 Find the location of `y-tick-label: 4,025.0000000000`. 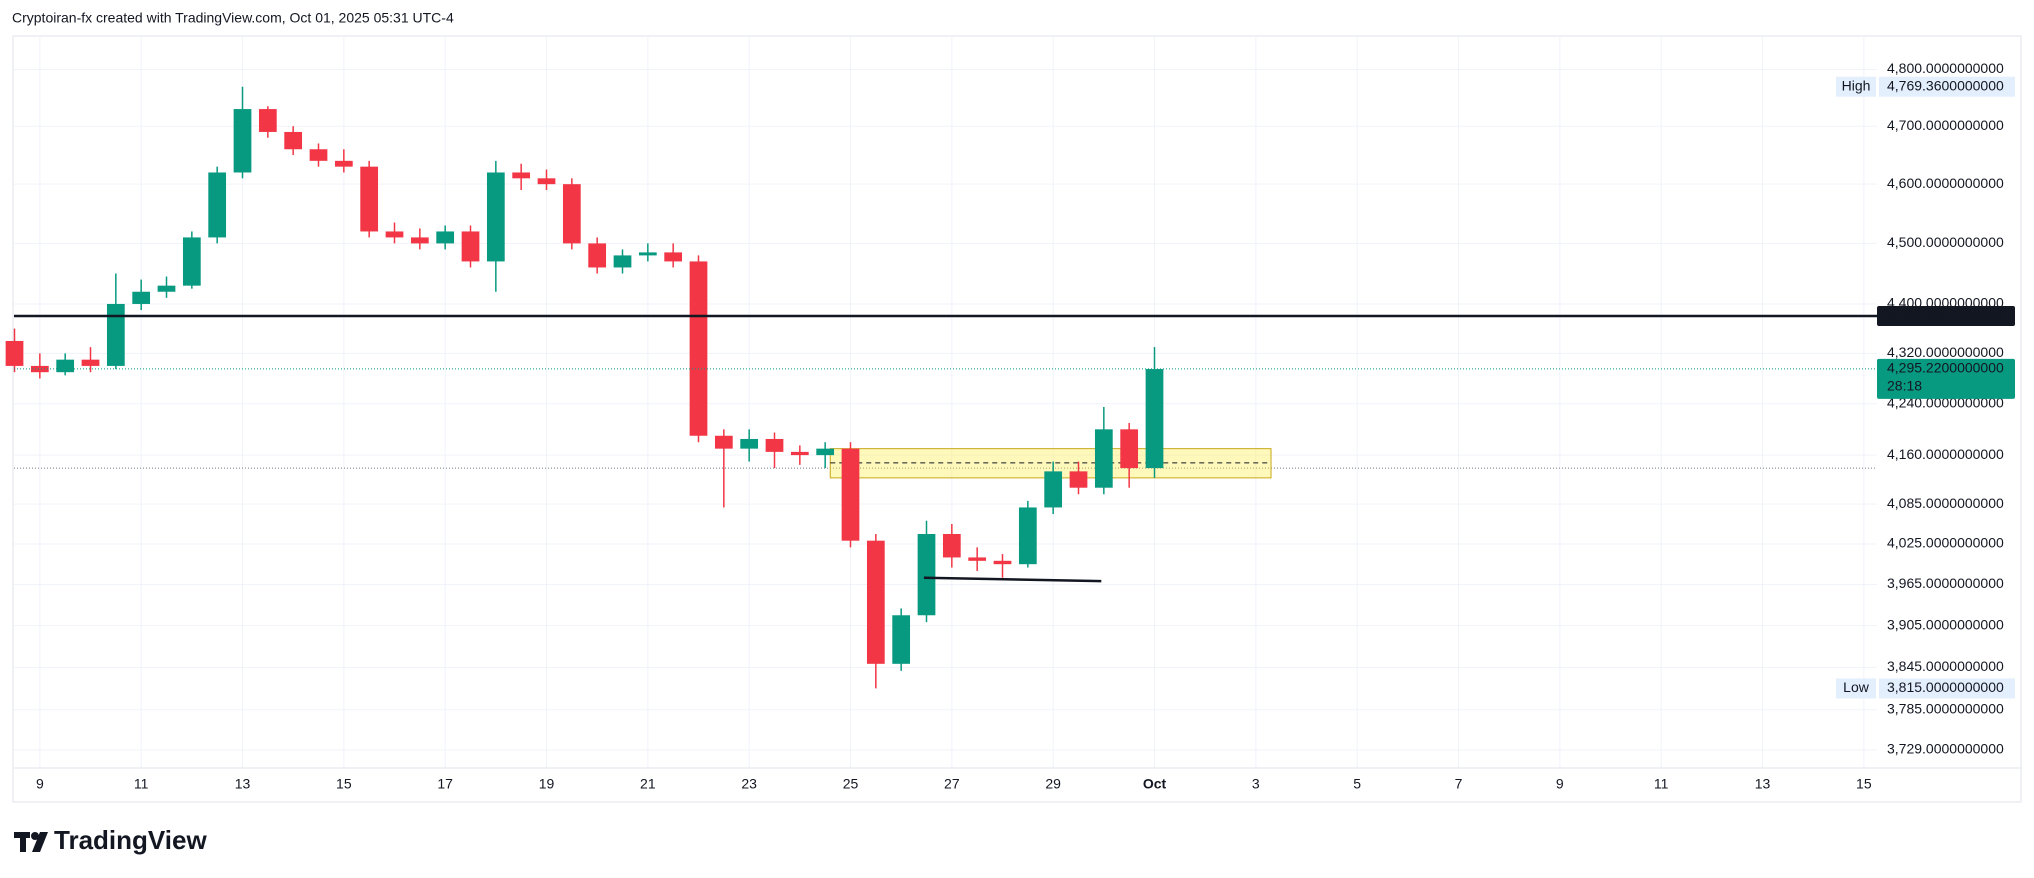

y-tick-label: 4,025.0000000000 is located at coordinates (1945, 543).